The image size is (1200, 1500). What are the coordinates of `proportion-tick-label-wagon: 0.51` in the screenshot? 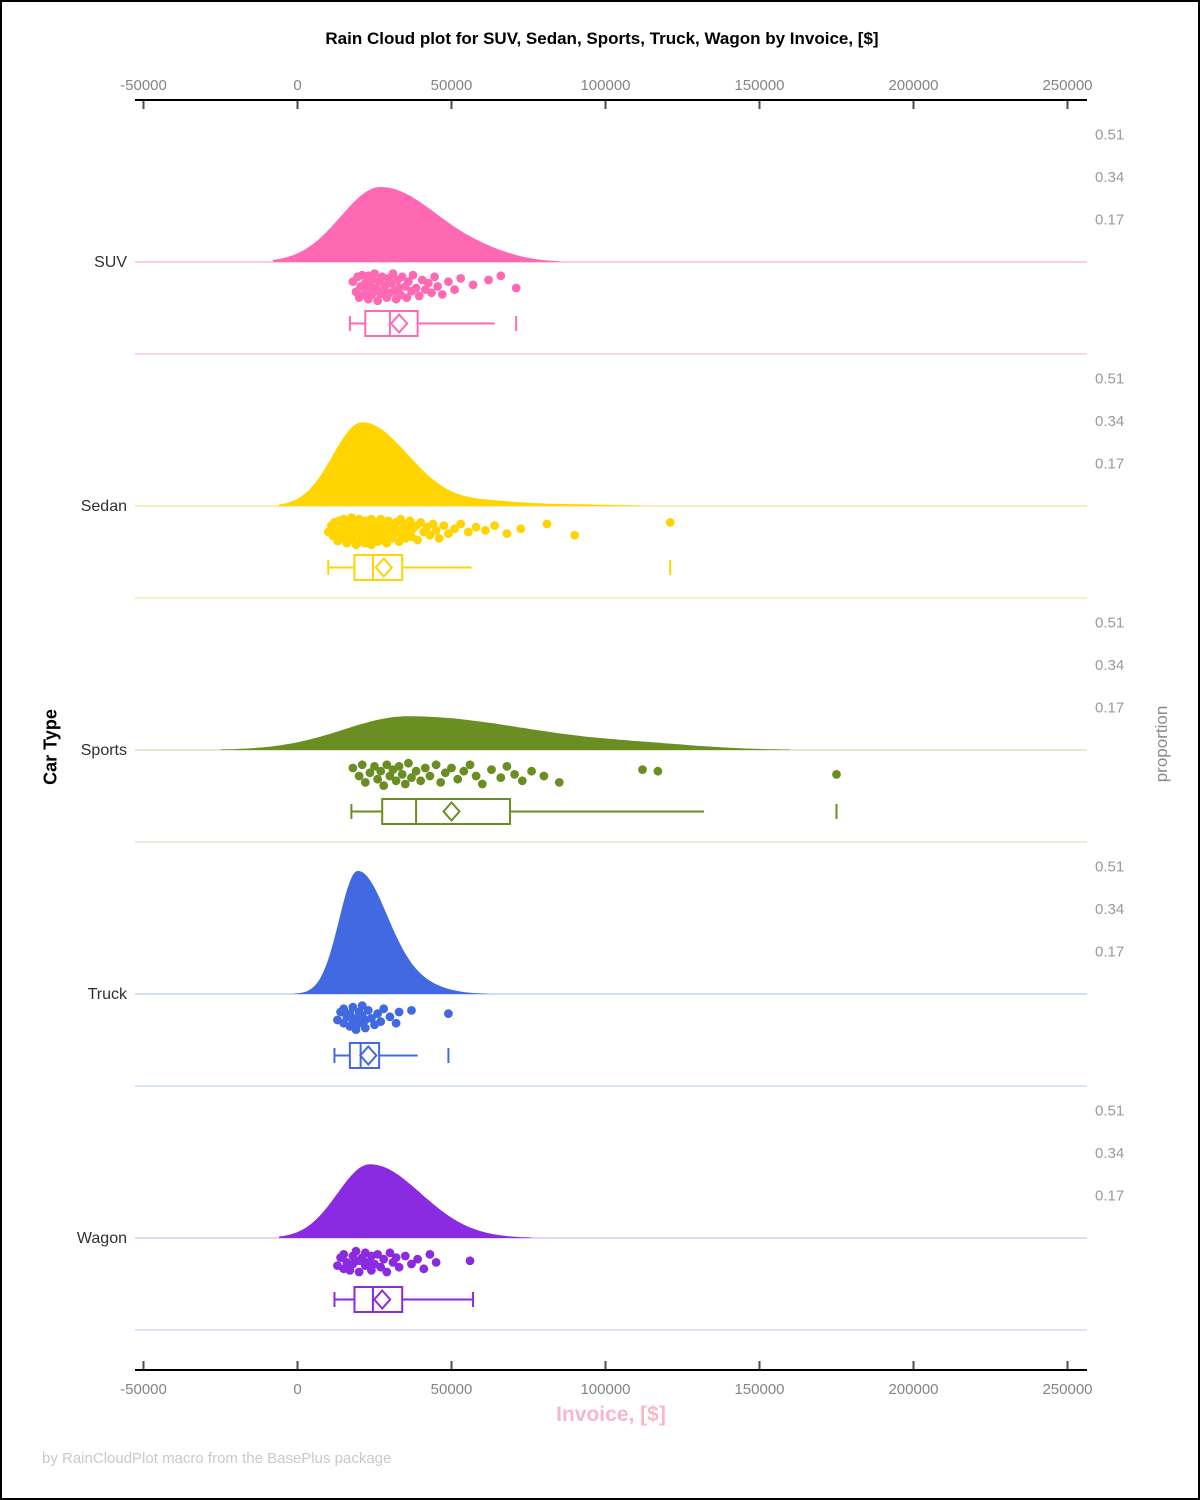 It's located at (1109, 1111).